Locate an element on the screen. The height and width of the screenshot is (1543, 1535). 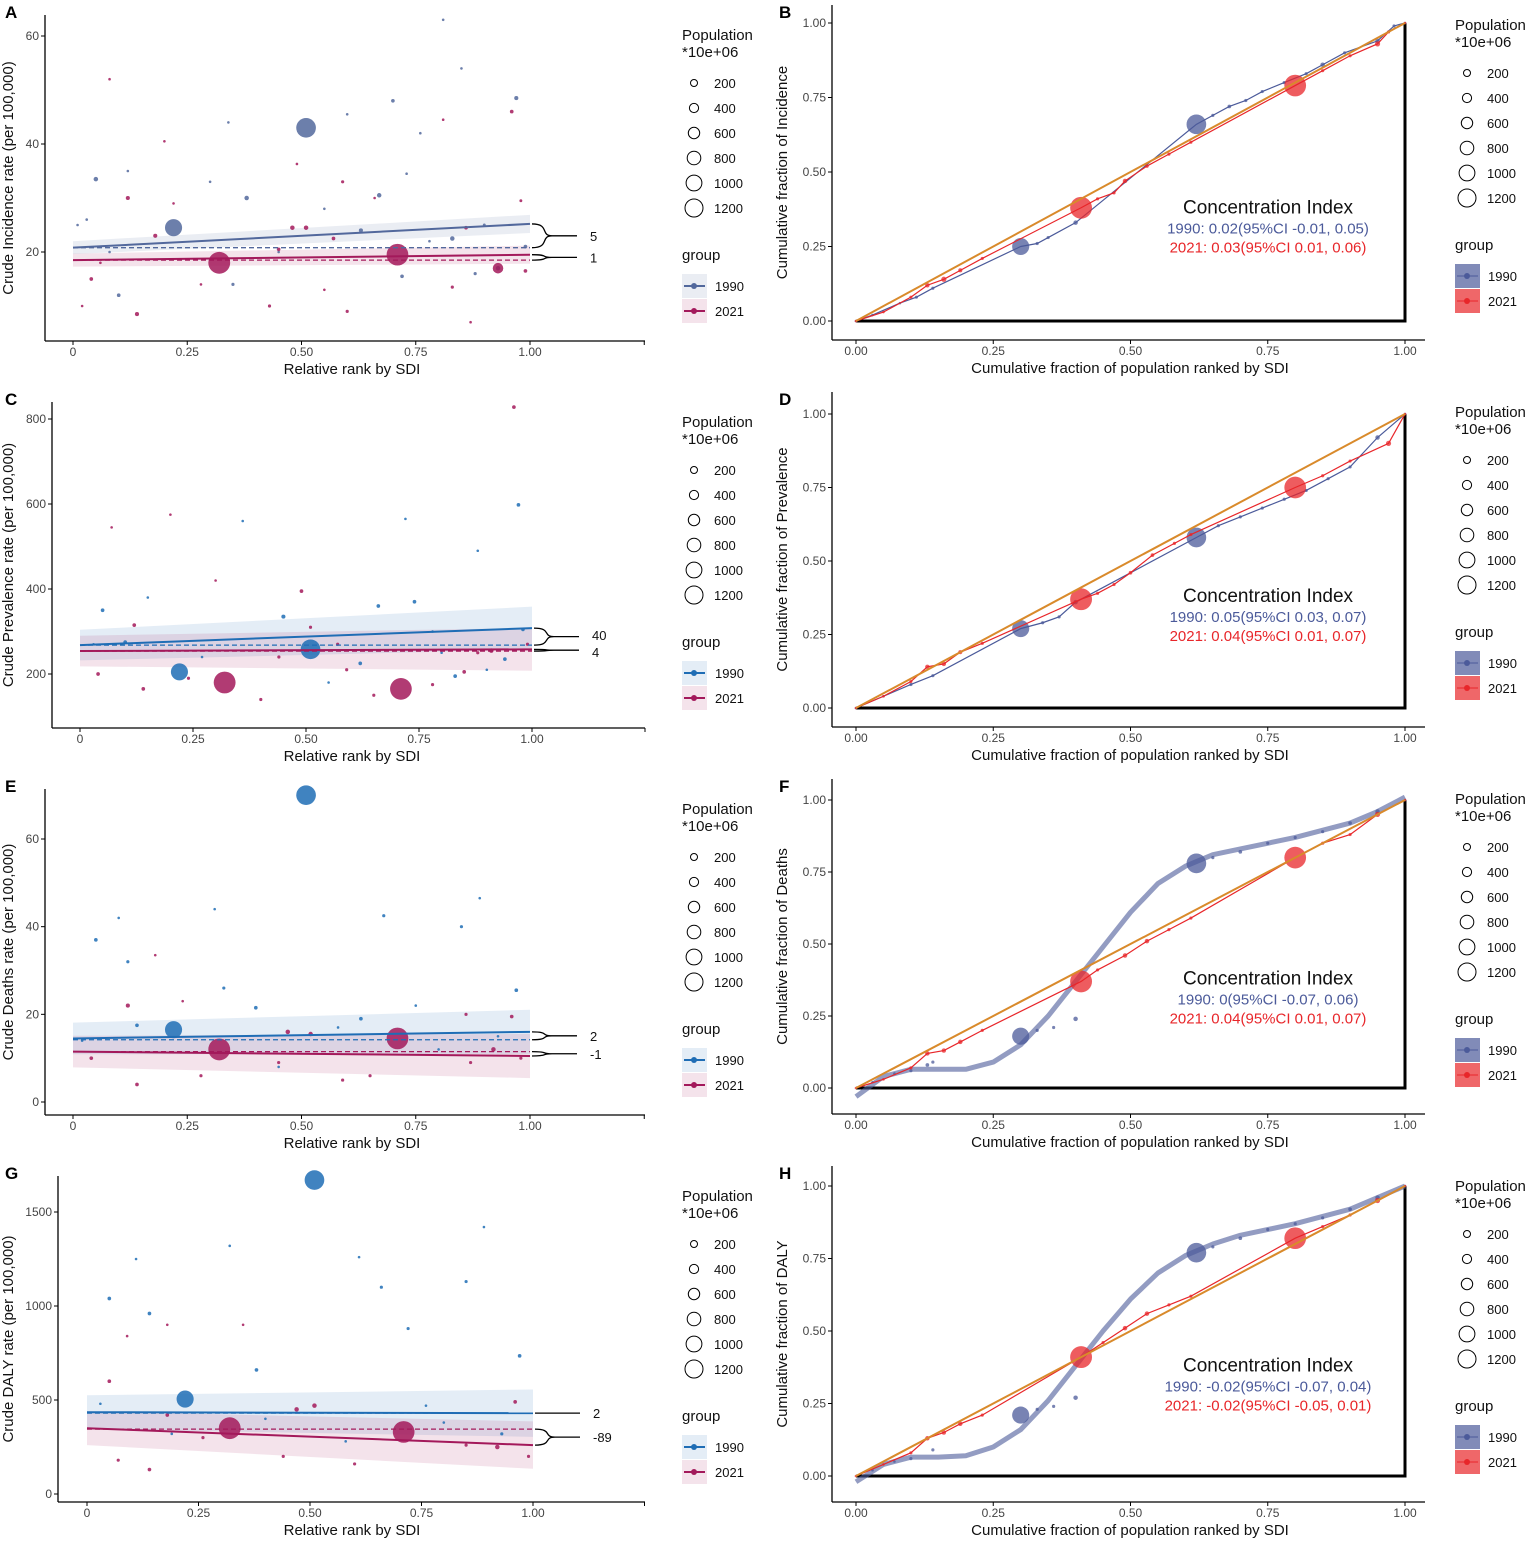
x-tick-label: 0.75 is located at coordinates (1268, 1513).